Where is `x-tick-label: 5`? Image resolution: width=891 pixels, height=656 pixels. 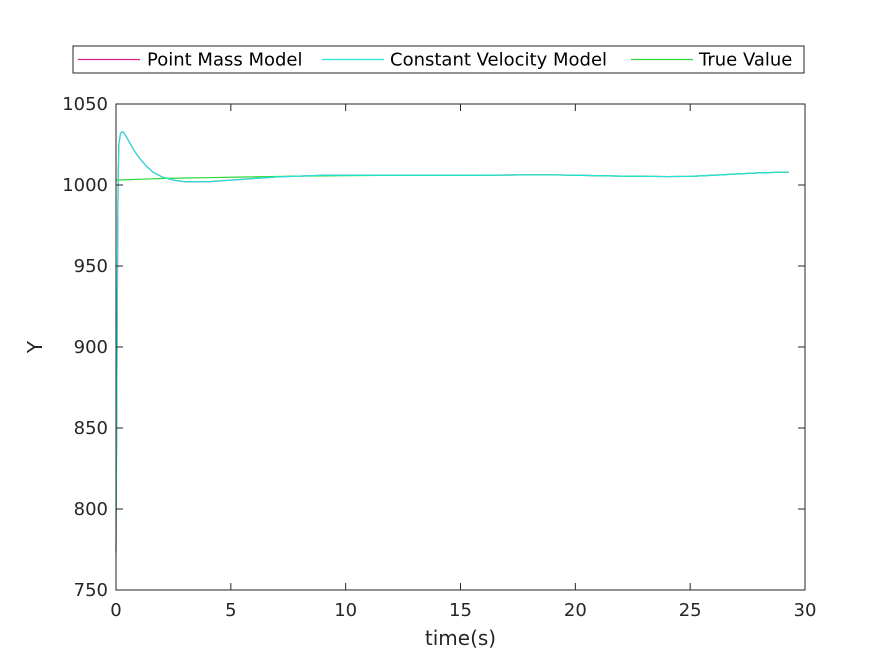 x-tick-label: 5 is located at coordinates (230, 610).